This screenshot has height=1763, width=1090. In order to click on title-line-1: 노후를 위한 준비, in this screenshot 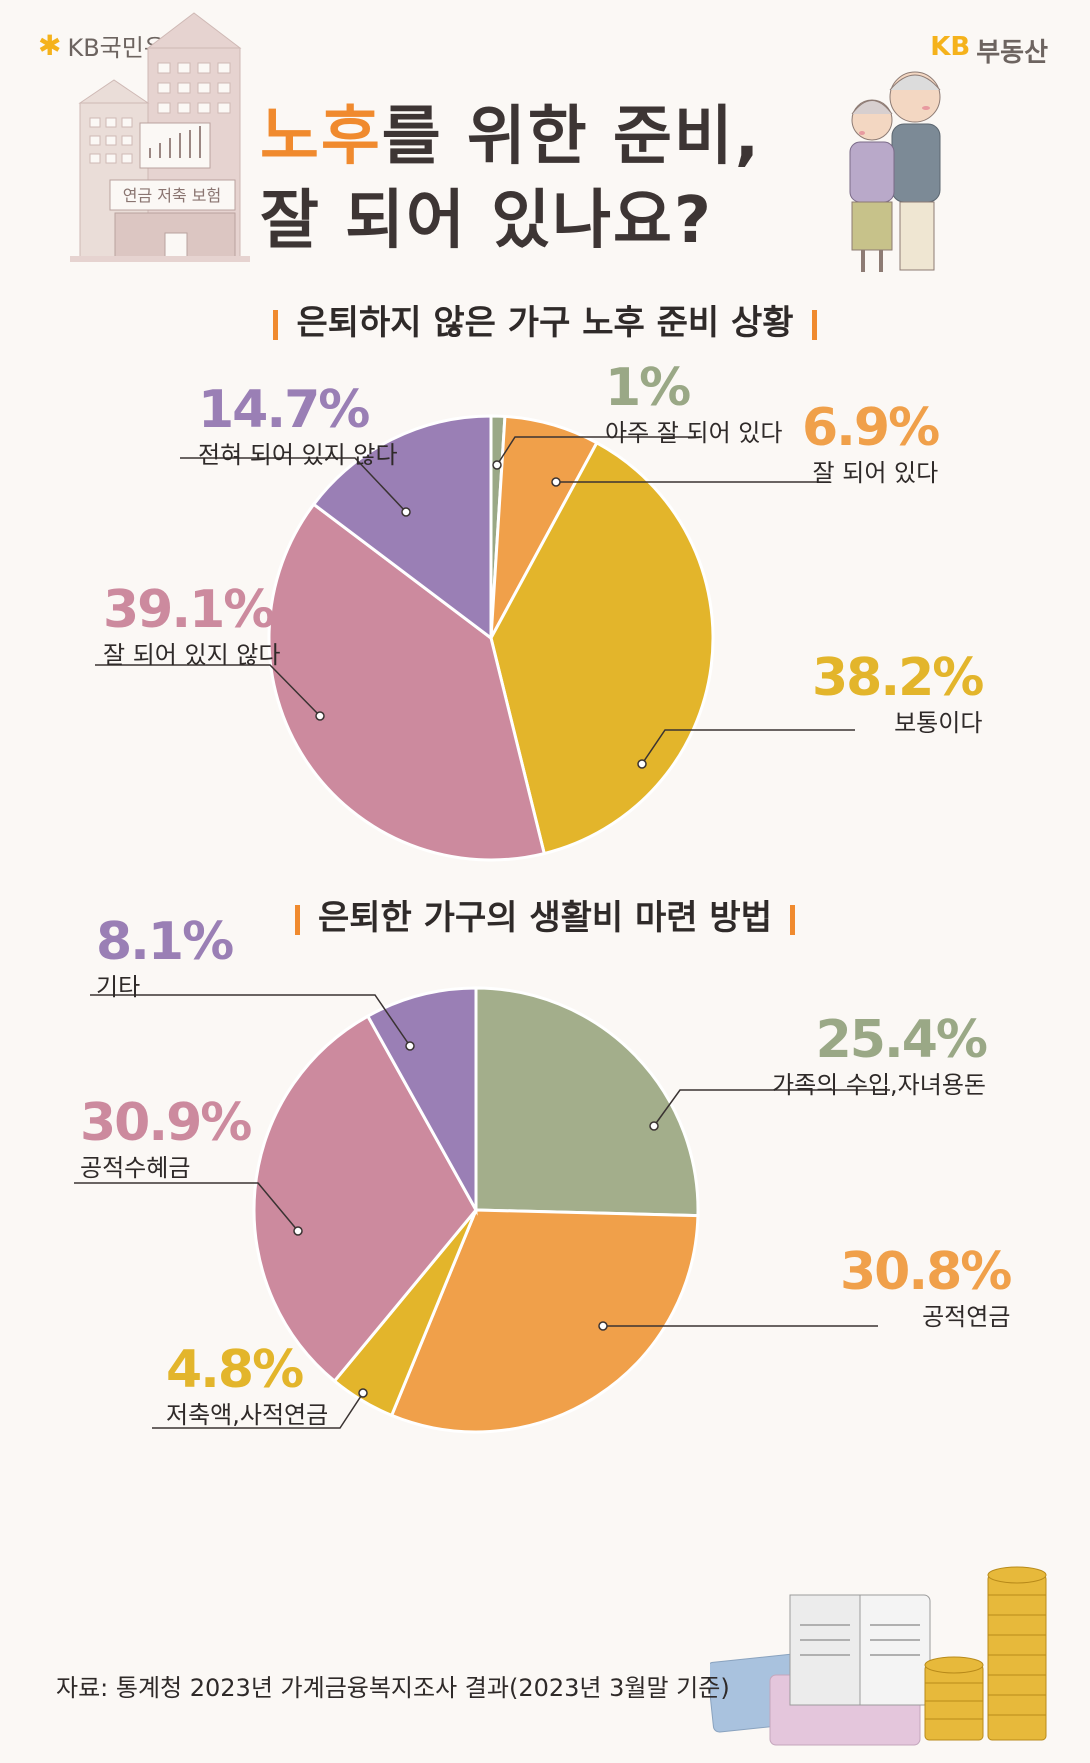, I will do `click(540, 137)`.